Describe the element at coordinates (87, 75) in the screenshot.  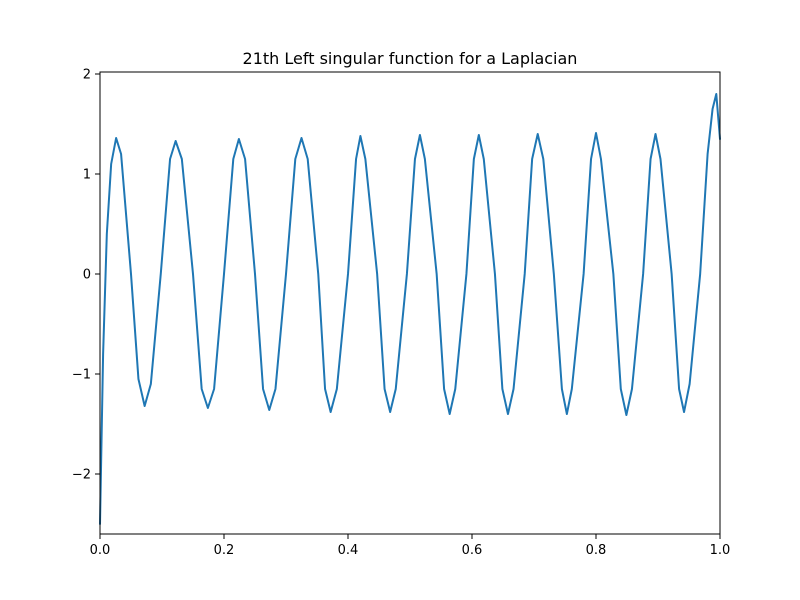
I see `y-tick-label: 2` at that location.